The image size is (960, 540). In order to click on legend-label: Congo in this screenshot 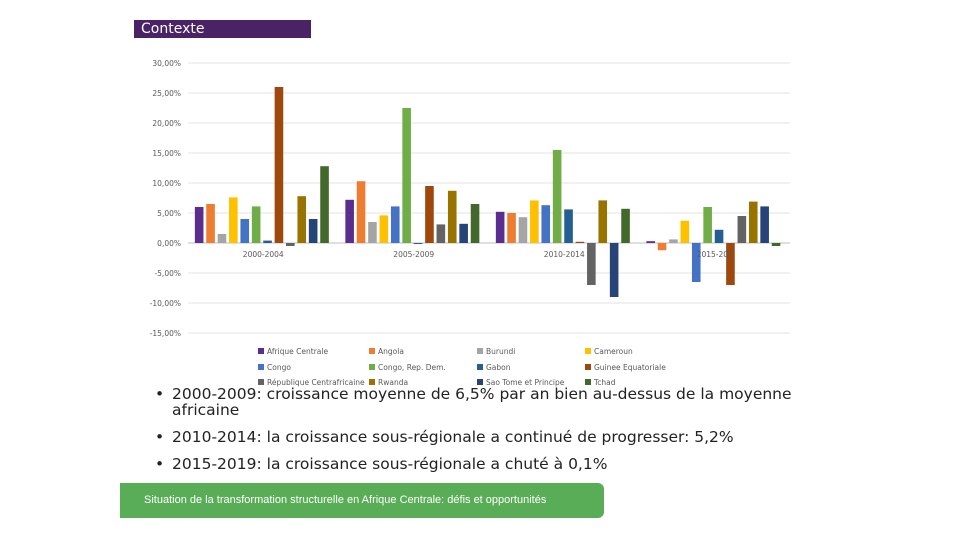, I will do `click(279, 367)`.